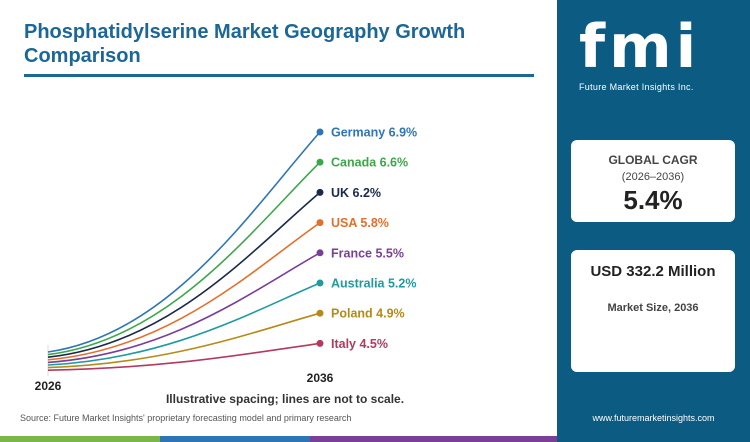  Describe the element at coordinates (653, 308) in the screenshot. I see `market-size-label: Market Size, 2036` at that location.